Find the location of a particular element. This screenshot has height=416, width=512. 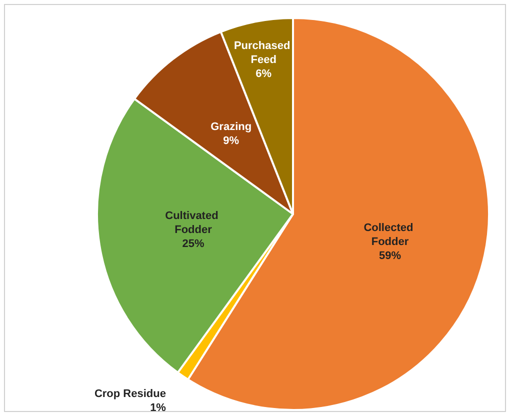

slice-label: Grazing is located at coordinates (231, 127).